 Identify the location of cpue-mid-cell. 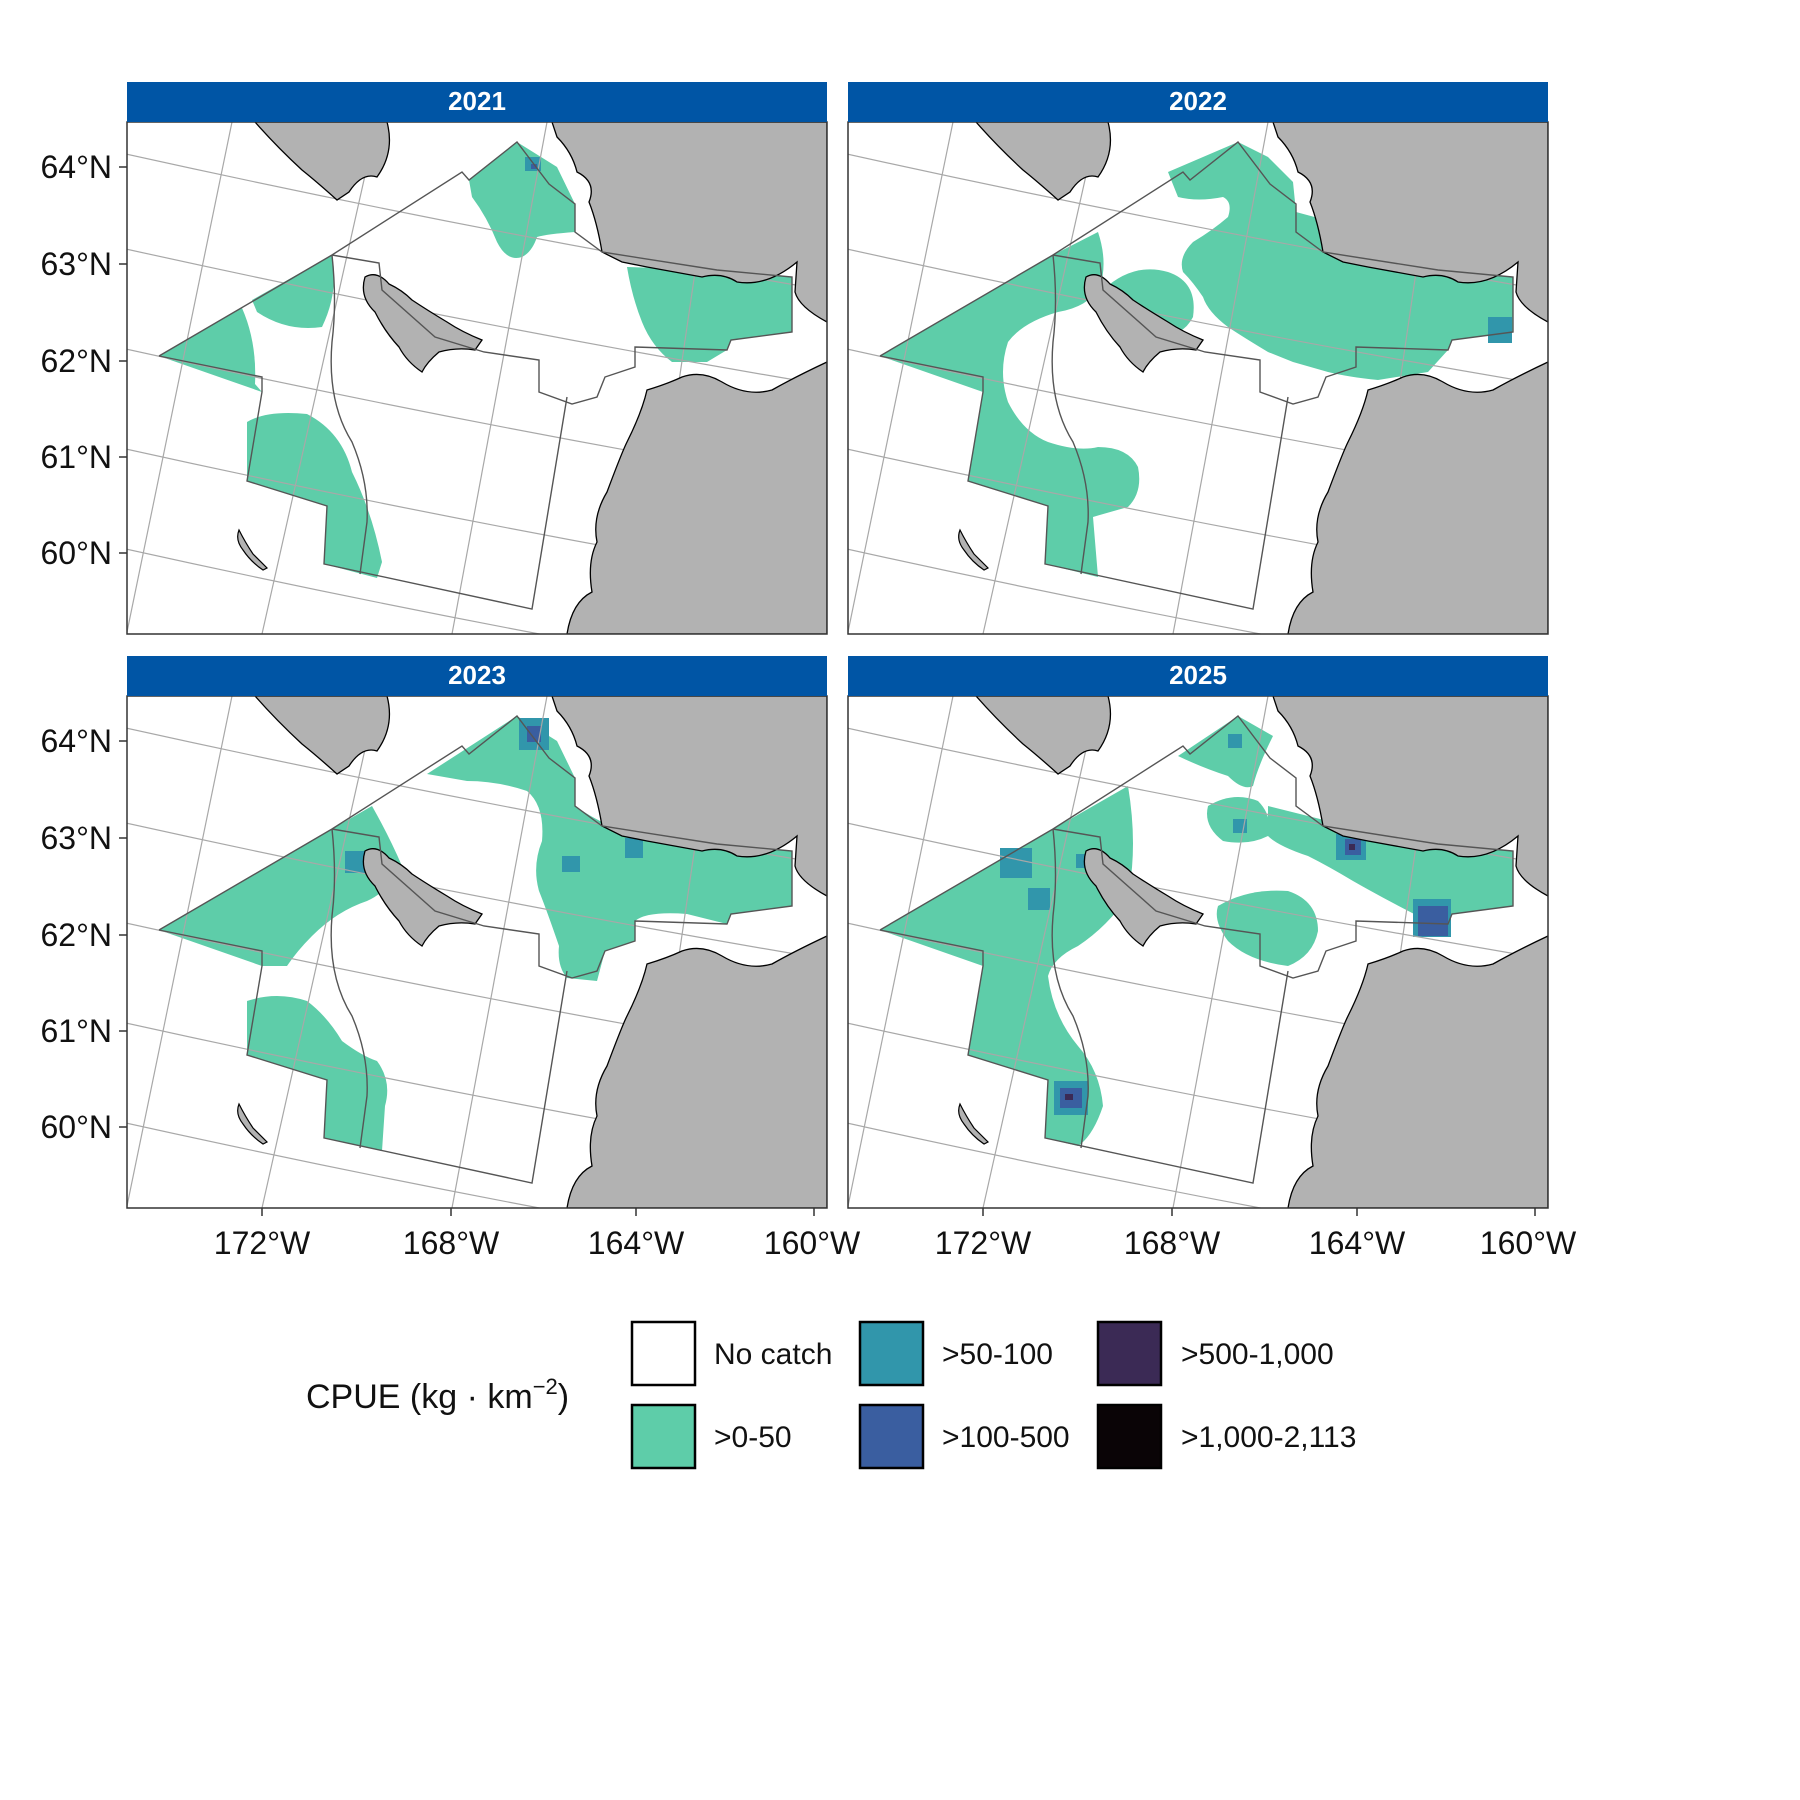
(1500, 330).